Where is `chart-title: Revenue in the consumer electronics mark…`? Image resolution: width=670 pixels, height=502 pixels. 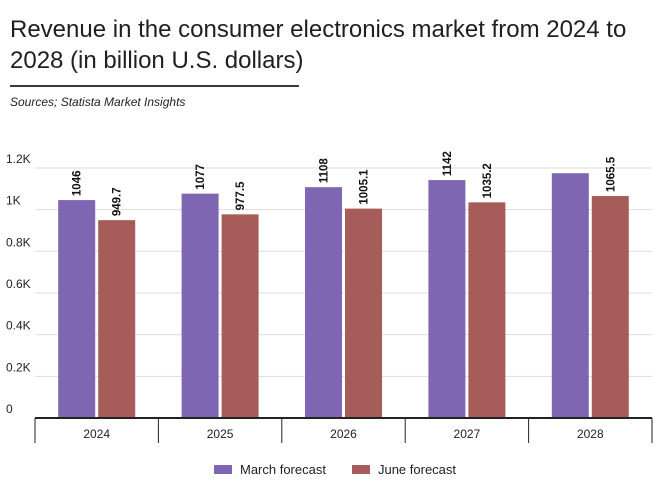 chart-title: Revenue in the consumer electronics mark… is located at coordinates (318, 45).